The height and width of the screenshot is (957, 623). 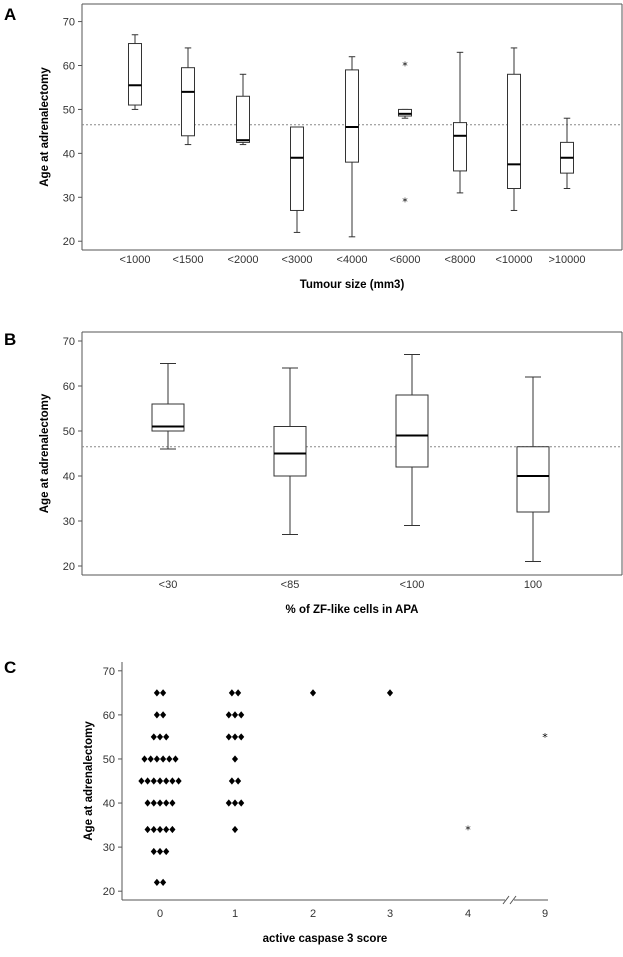 I want to click on x-tick-label: <100, so click(x=412, y=585).